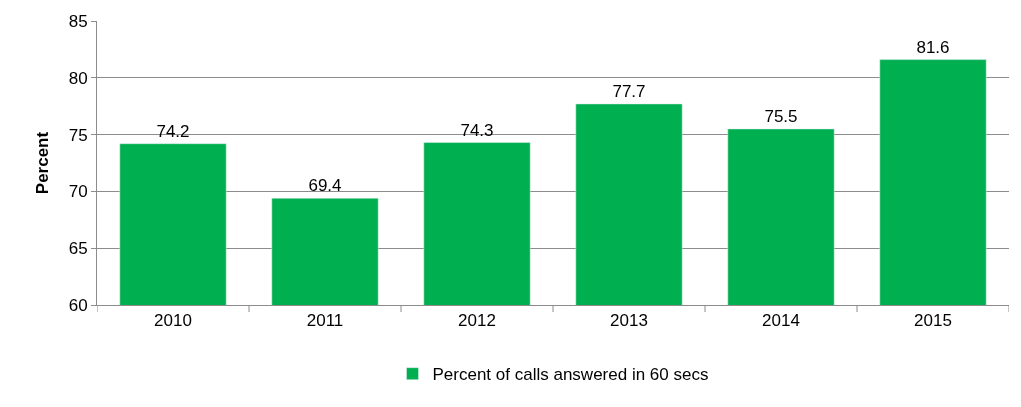 The height and width of the screenshot is (407, 1021). I want to click on x-tick-label: 2013, so click(629, 321).